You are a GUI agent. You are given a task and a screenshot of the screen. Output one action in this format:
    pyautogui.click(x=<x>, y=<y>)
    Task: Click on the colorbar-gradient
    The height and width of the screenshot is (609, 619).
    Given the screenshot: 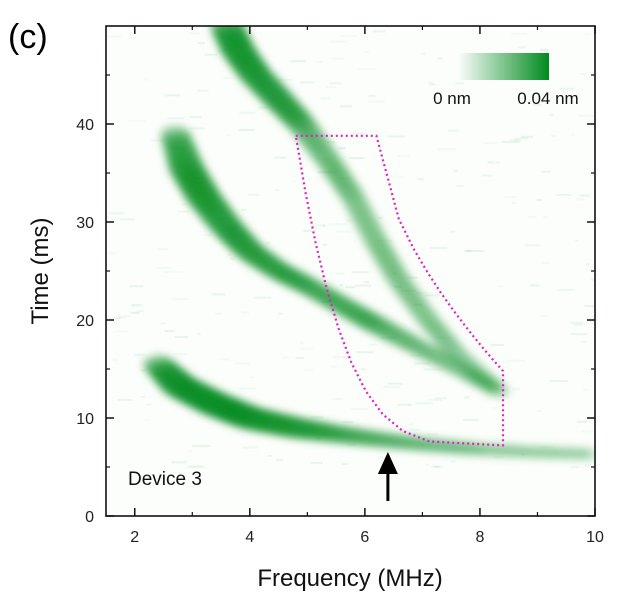 What is the action you would take?
    pyautogui.click(x=503, y=66)
    